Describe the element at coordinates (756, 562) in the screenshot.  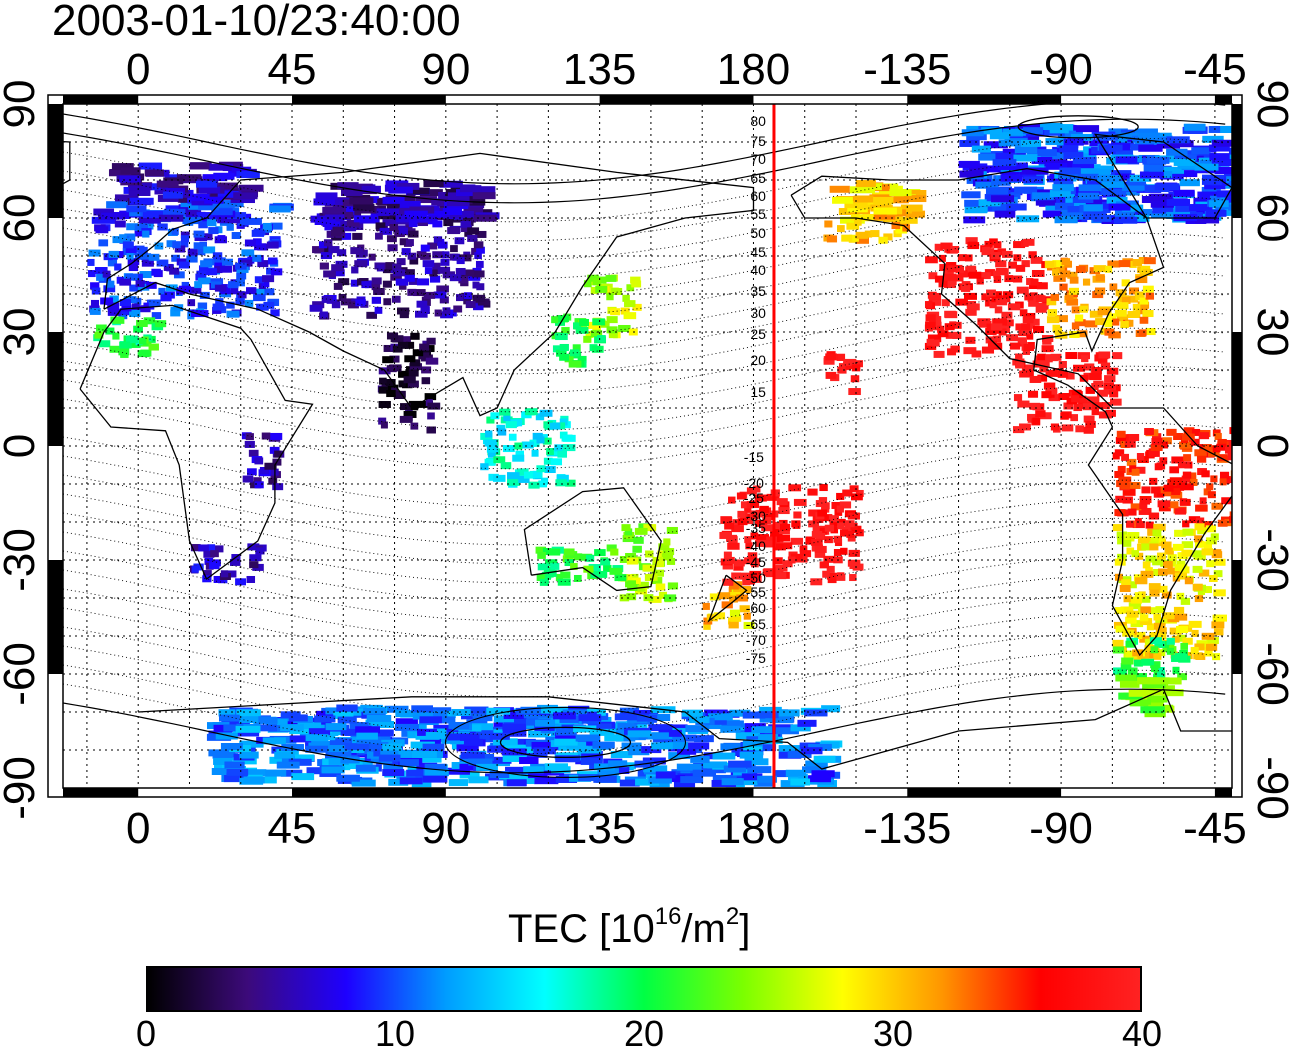
I see `geomag-label: -45` at that location.